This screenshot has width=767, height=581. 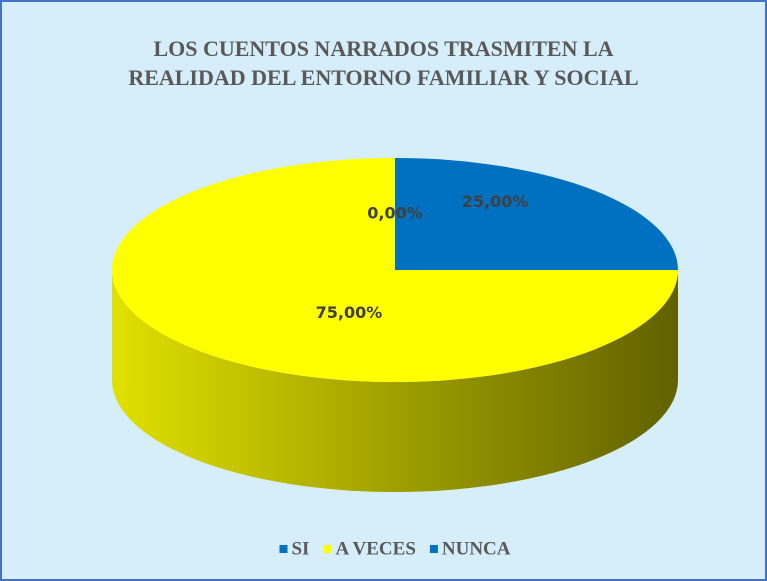 I want to click on pie-slice, so click(x=536, y=214).